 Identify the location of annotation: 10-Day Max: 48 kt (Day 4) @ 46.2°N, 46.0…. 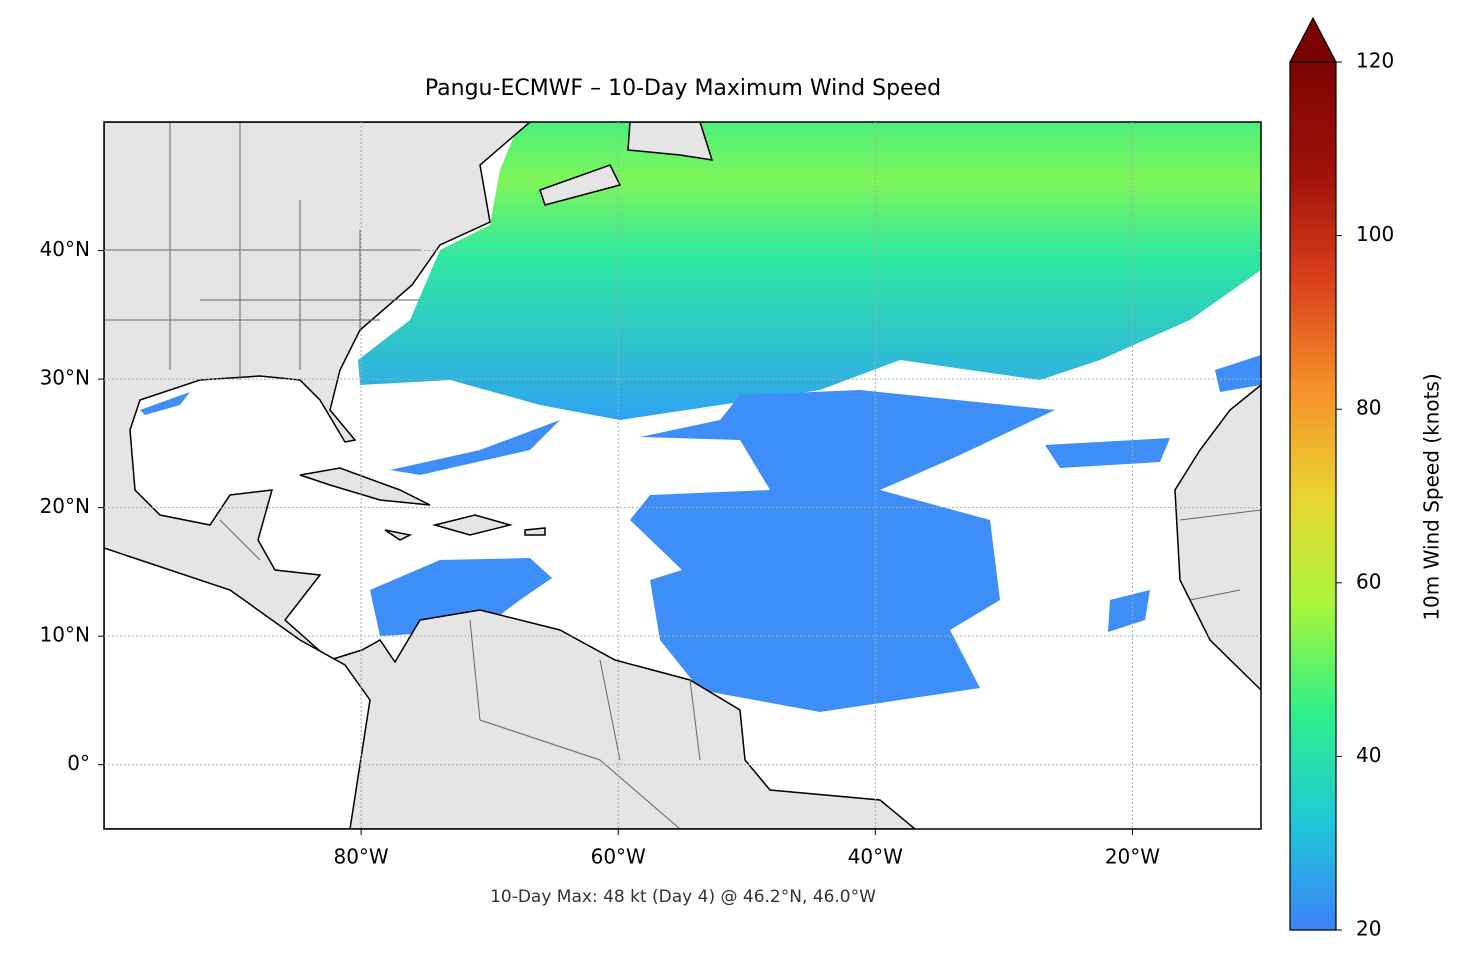
(683, 897).